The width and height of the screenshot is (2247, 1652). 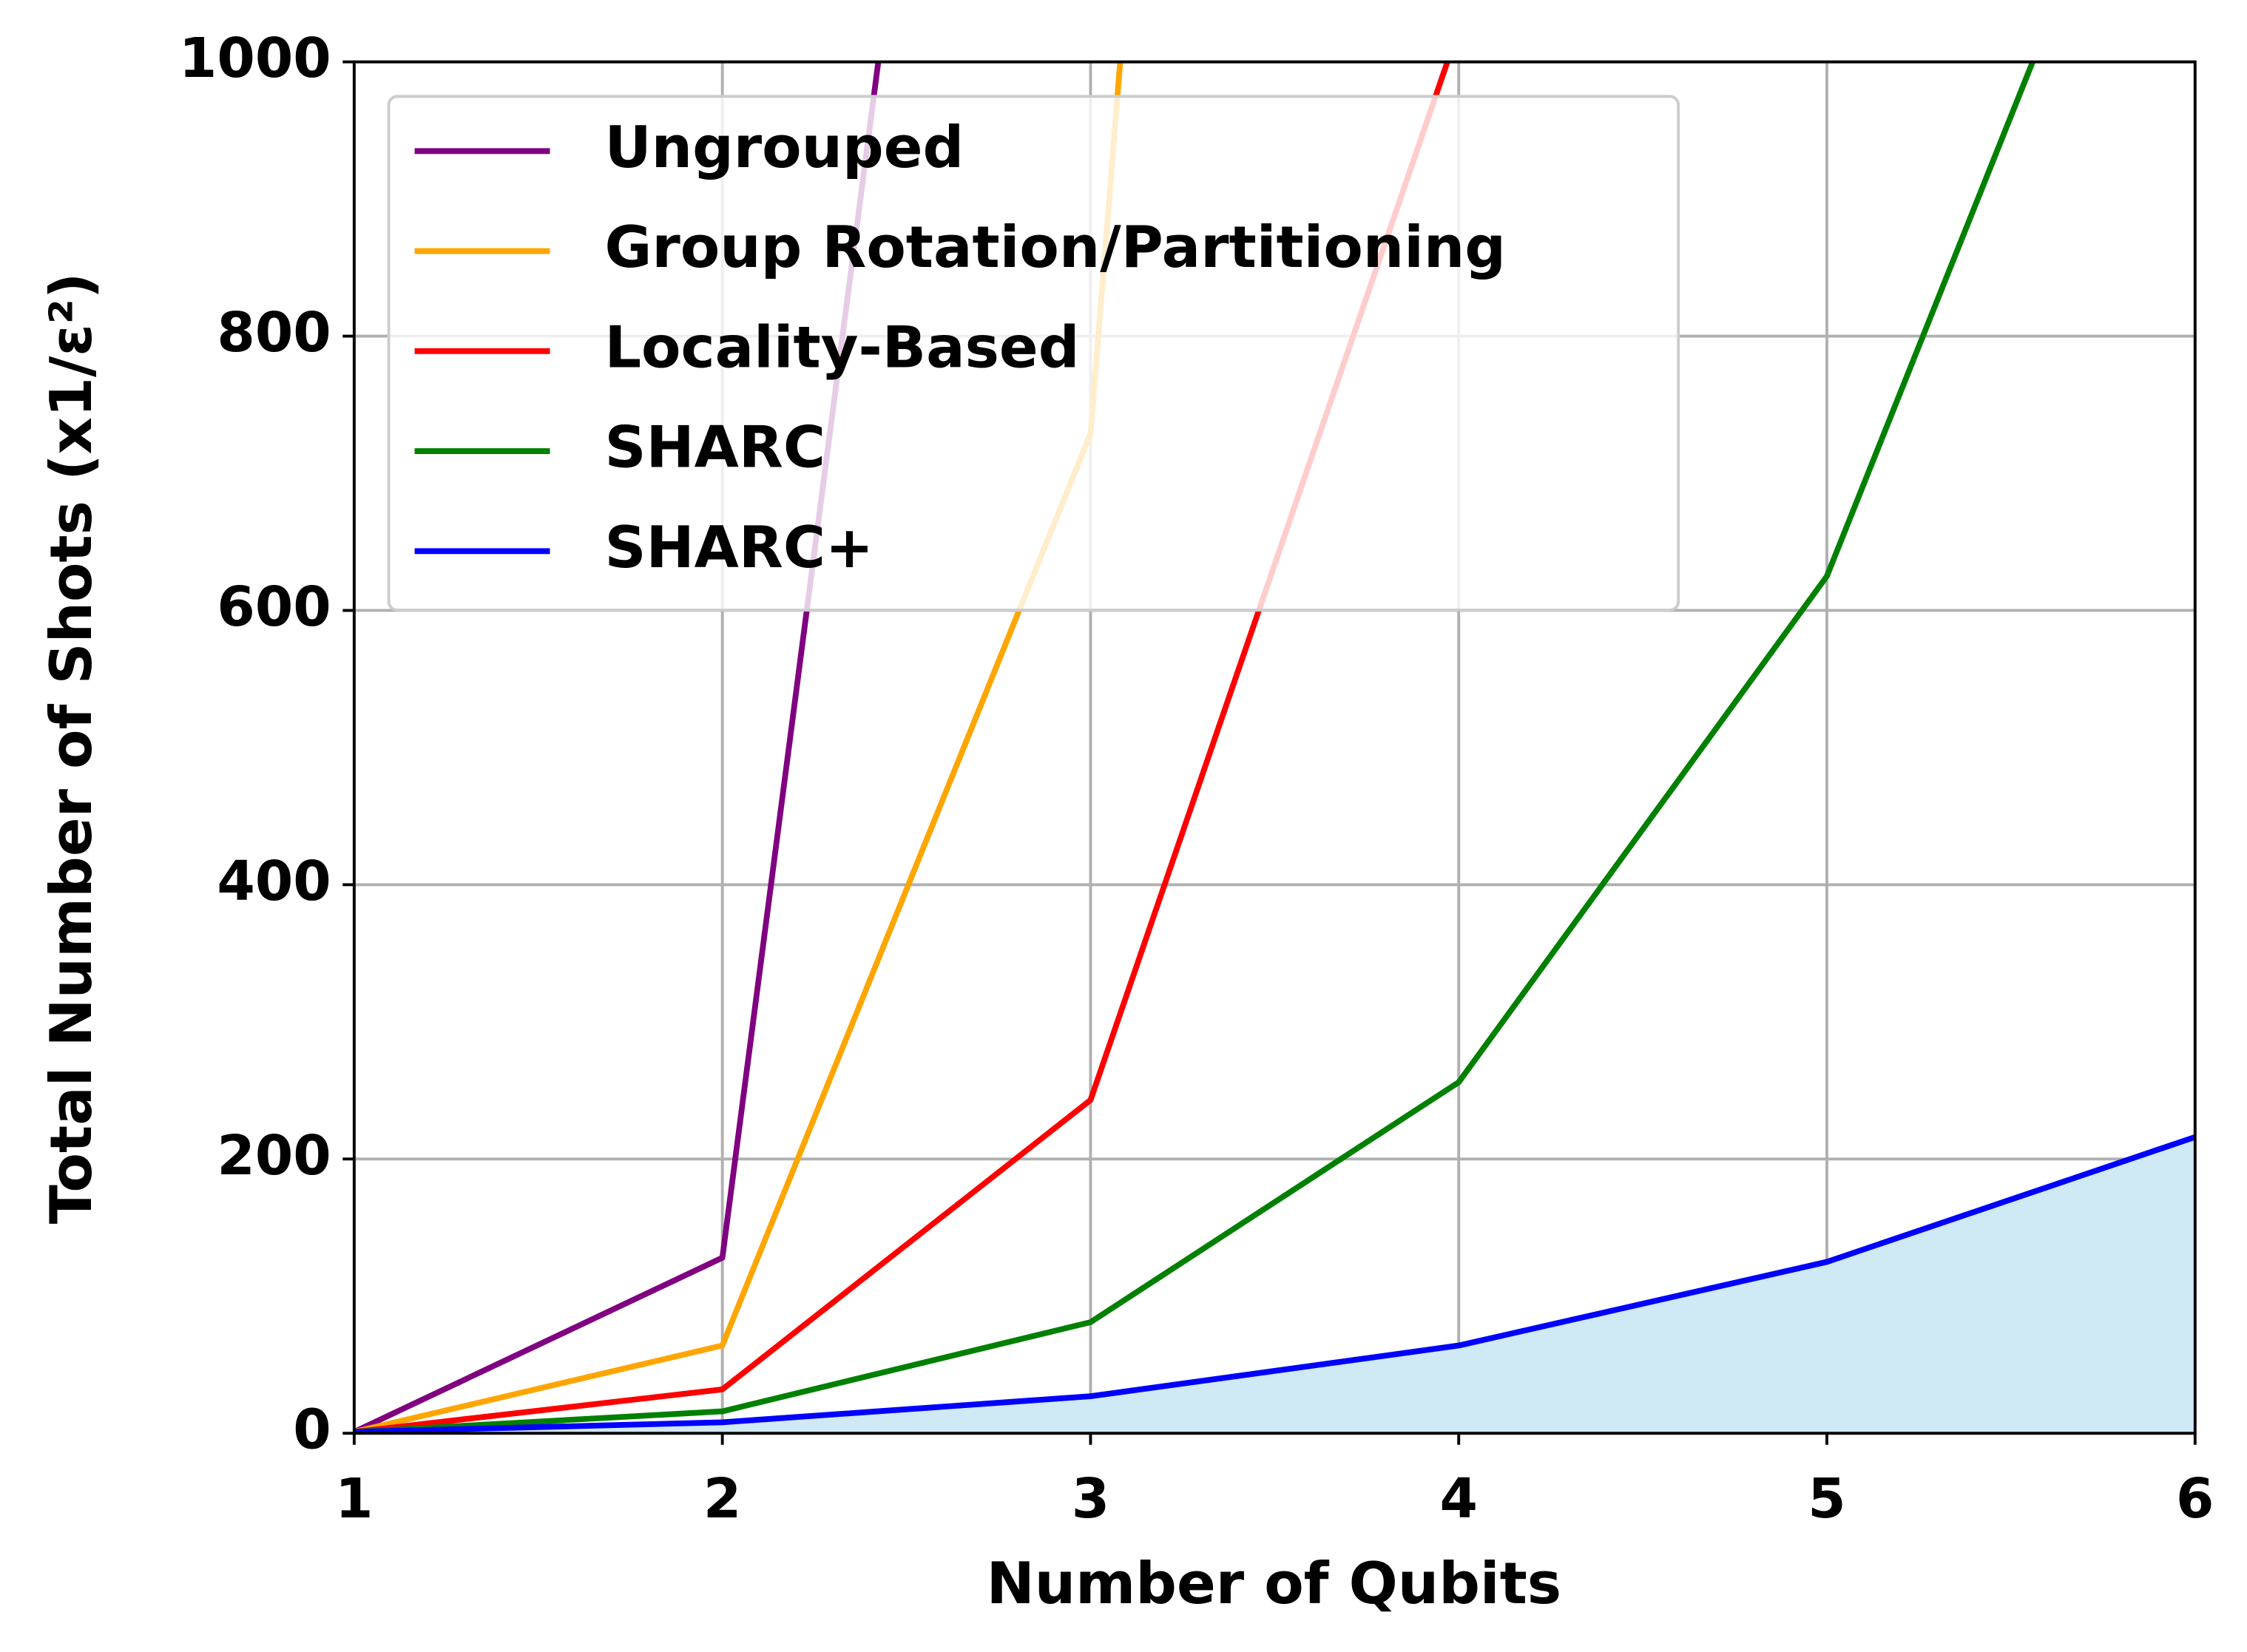 What do you see at coordinates (1055, 247) in the screenshot?
I see `legend-label: Group Rotation/Partitioning` at bounding box center [1055, 247].